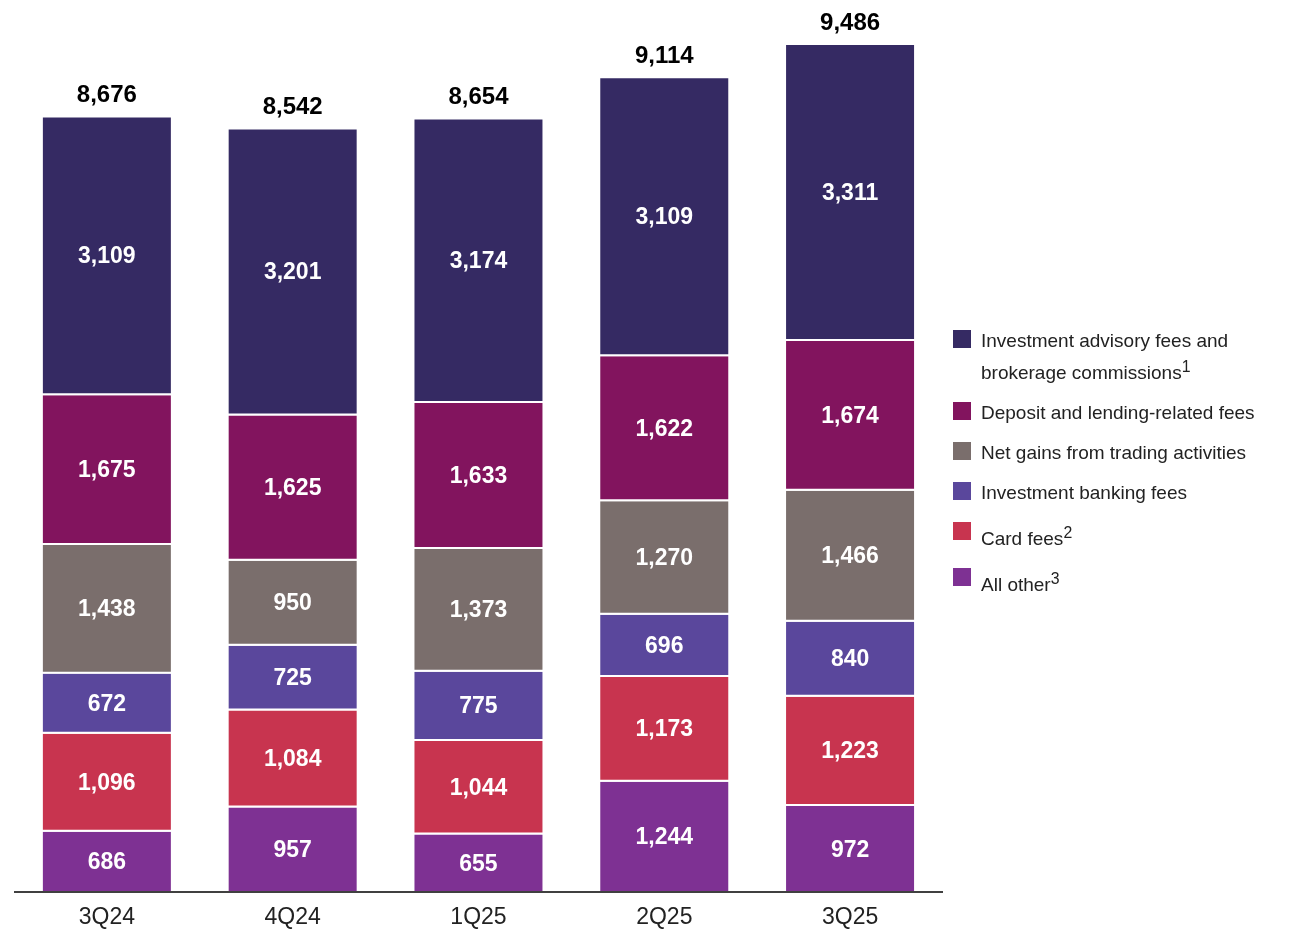  Describe the element at coordinates (479, 96) in the screenshot. I see `total-label: 8,654` at that location.